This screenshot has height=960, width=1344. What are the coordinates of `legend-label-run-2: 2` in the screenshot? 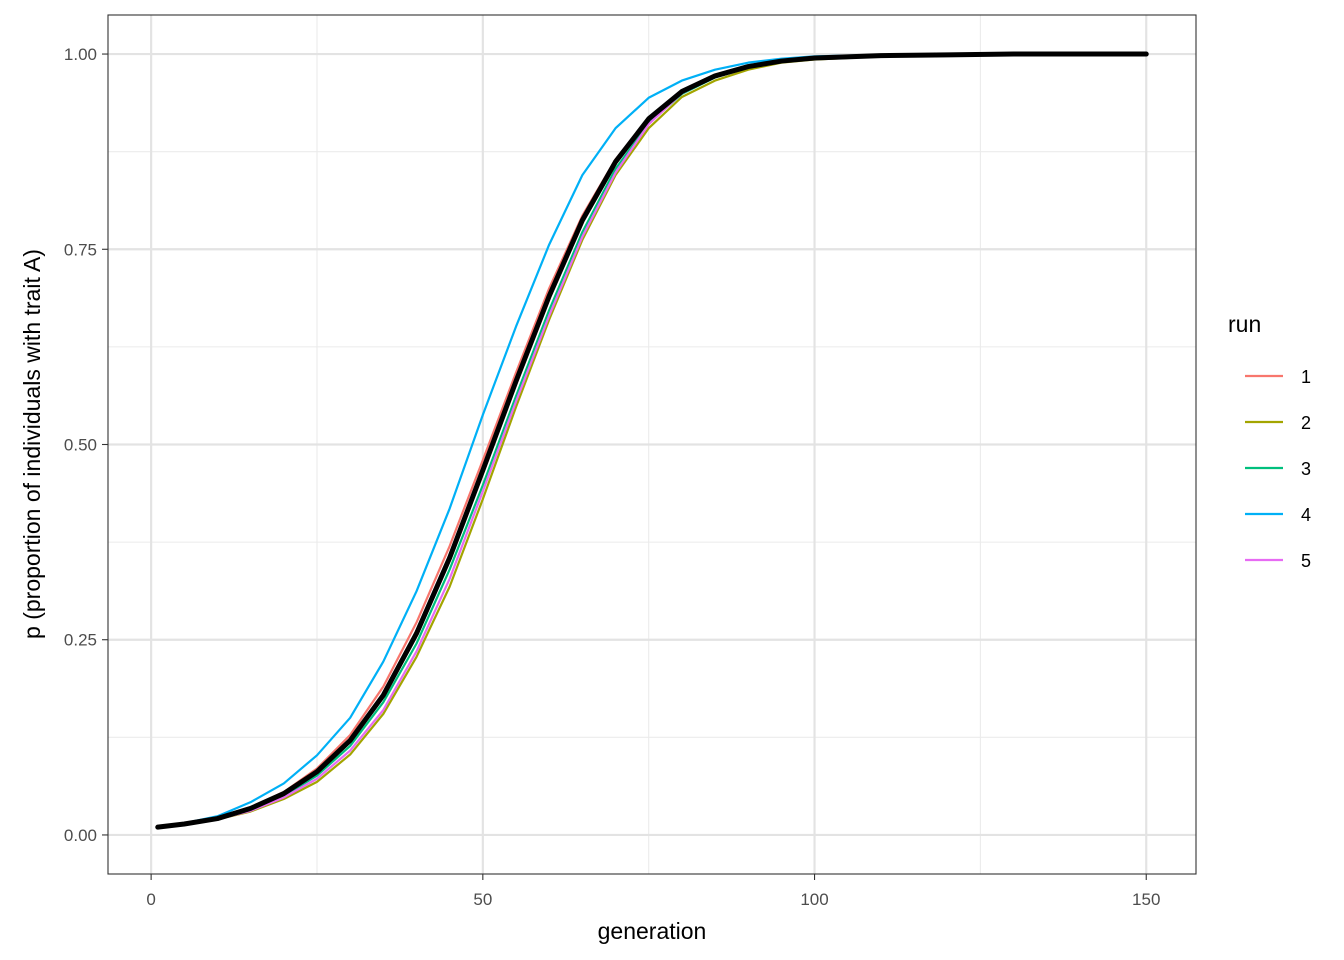 It's located at (1306, 423).